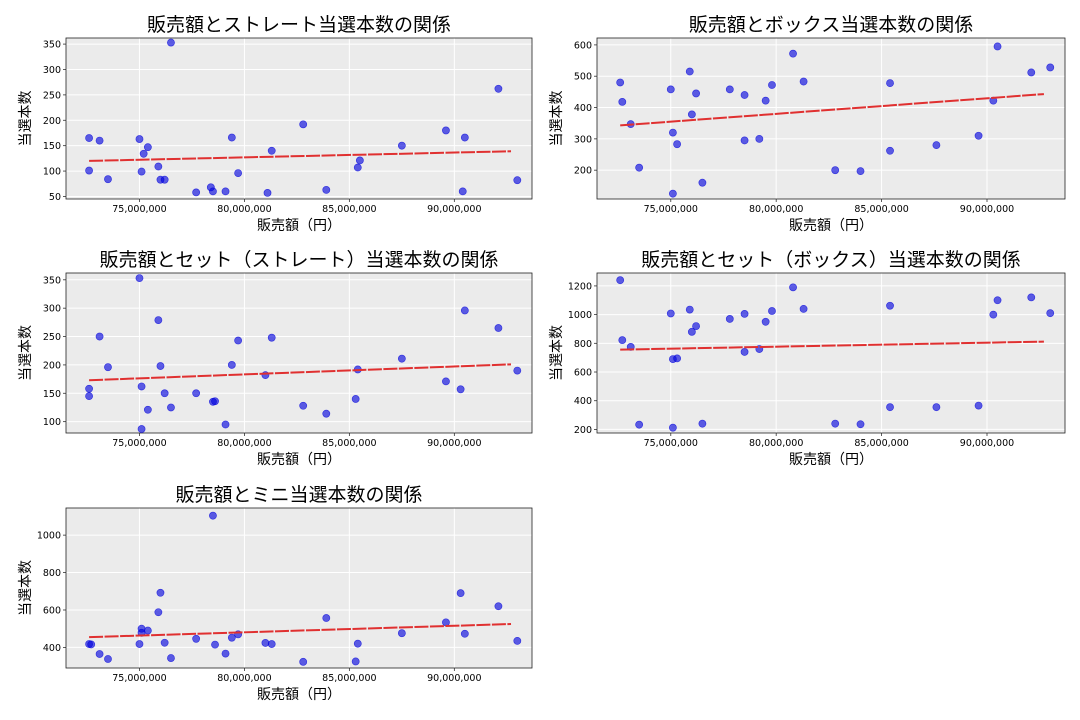 The height and width of the screenshot is (720, 1080). Describe the element at coordinates (52, 394) in the screenshot. I see `y-tick-label: 150` at that location.